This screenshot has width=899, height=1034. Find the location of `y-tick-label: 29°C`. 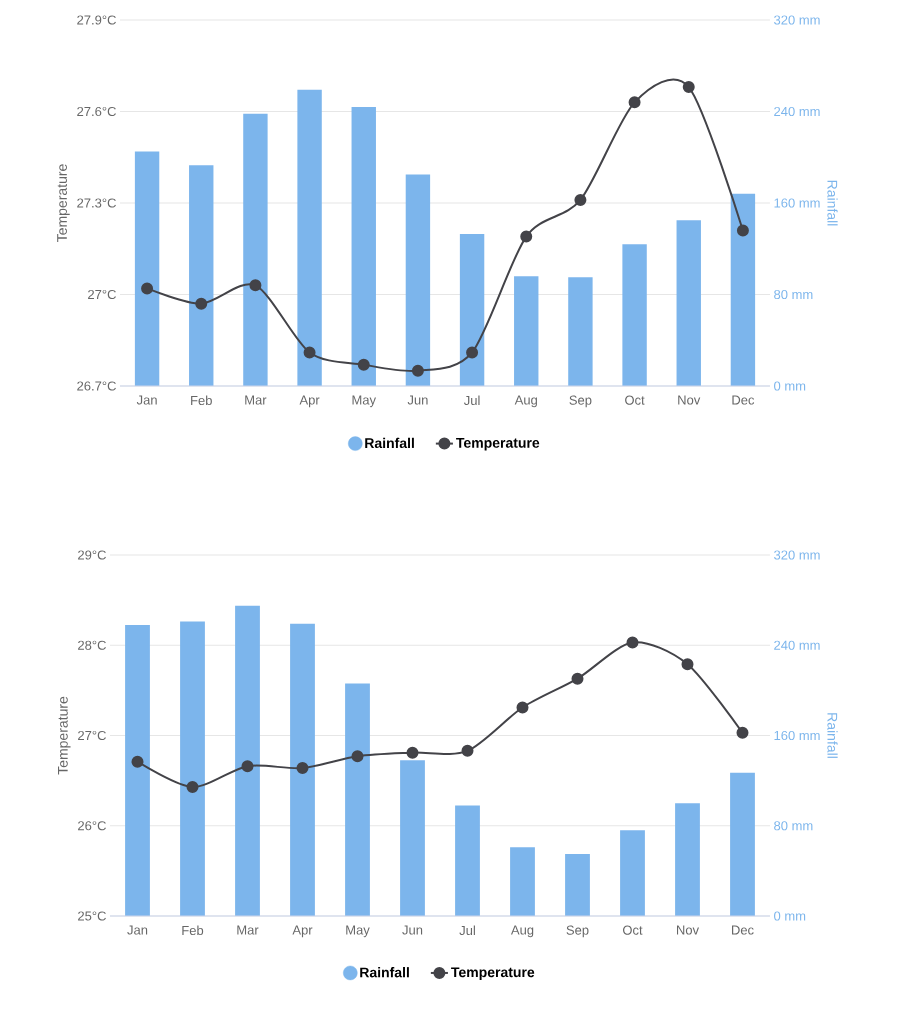

y-tick-label: 29°C is located at coordinates (92, 555).